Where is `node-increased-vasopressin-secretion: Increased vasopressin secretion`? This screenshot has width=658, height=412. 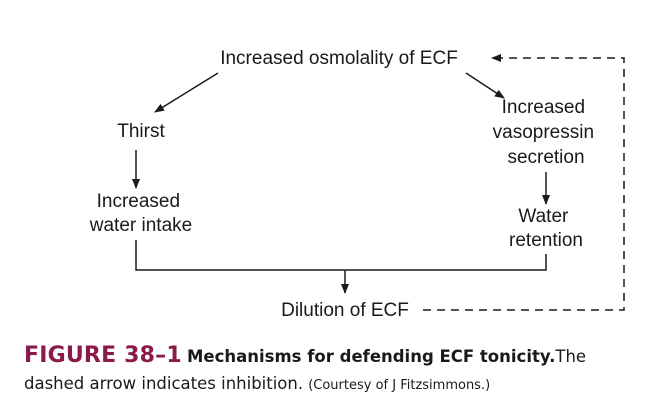 node-increased-vasopressin-secretion: Increased vasopressin secretion is located at coordinates (546, 132).